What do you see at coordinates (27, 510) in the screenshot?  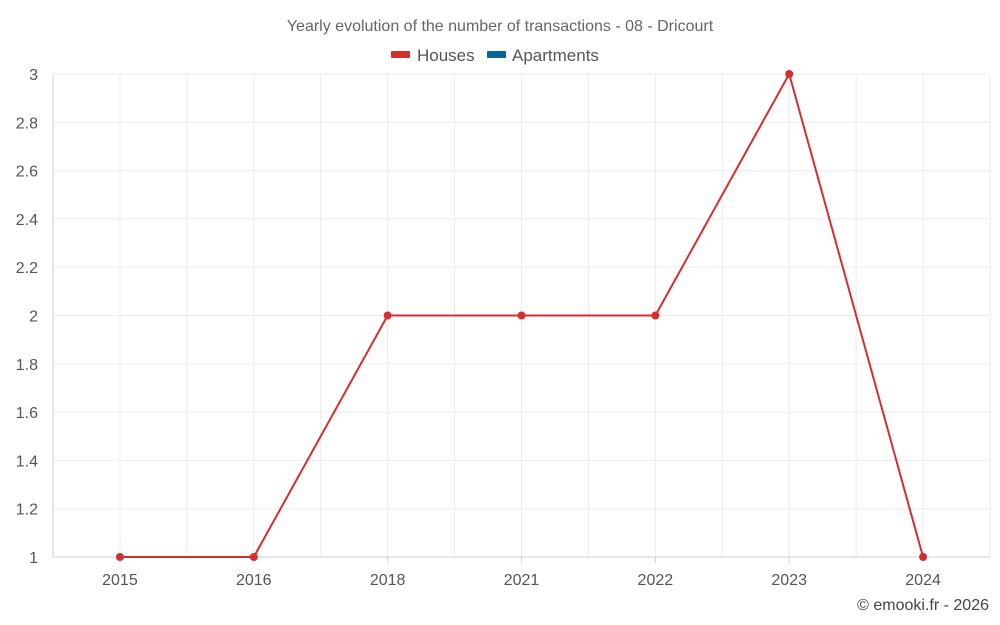 I see `y-tick-label: 1.2` at bounding box center [27, 510].